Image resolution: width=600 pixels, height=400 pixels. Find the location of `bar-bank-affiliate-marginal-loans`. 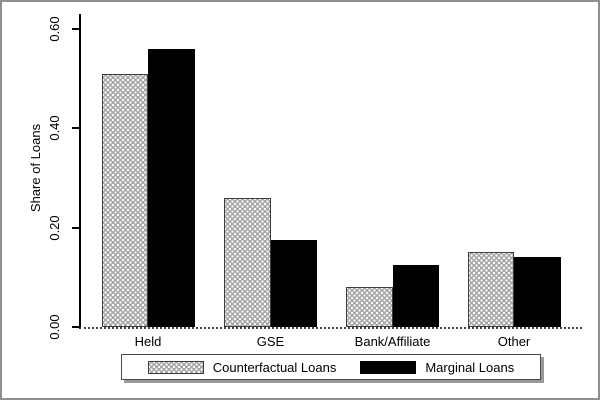

bar-bank-affiliate-marginal-loans is located at coordinates (415, 295).